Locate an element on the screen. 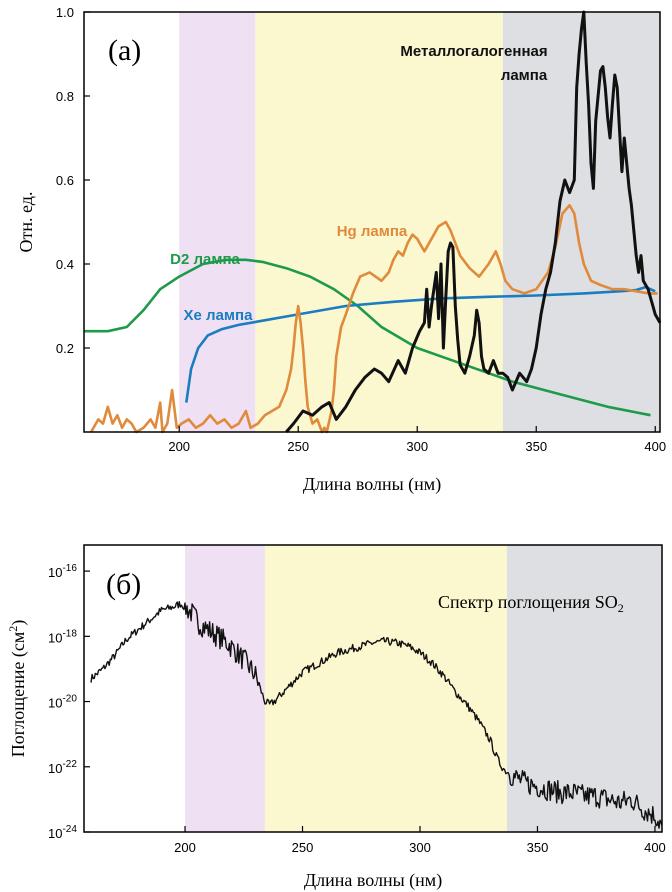 The width and height of the screenshot is (672, 892). series-label-metal-halide-2: лампа is located at coordinates (524, 75).